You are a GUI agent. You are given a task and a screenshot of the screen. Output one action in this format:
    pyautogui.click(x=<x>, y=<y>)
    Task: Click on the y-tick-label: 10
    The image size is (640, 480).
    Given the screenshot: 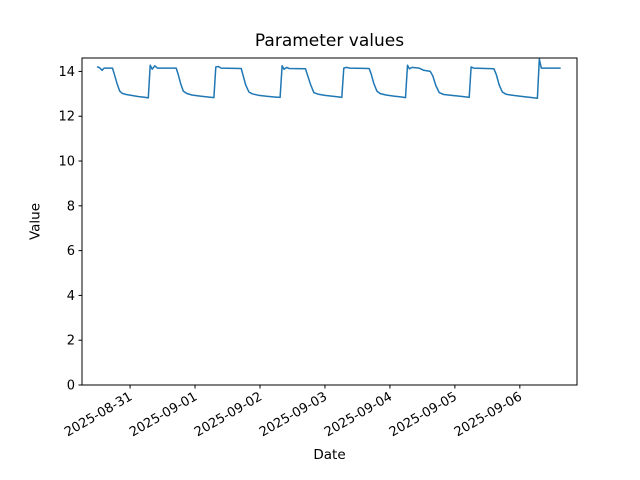 What is the action you would take?
    pyautogui.click(x=66, y=162)
    